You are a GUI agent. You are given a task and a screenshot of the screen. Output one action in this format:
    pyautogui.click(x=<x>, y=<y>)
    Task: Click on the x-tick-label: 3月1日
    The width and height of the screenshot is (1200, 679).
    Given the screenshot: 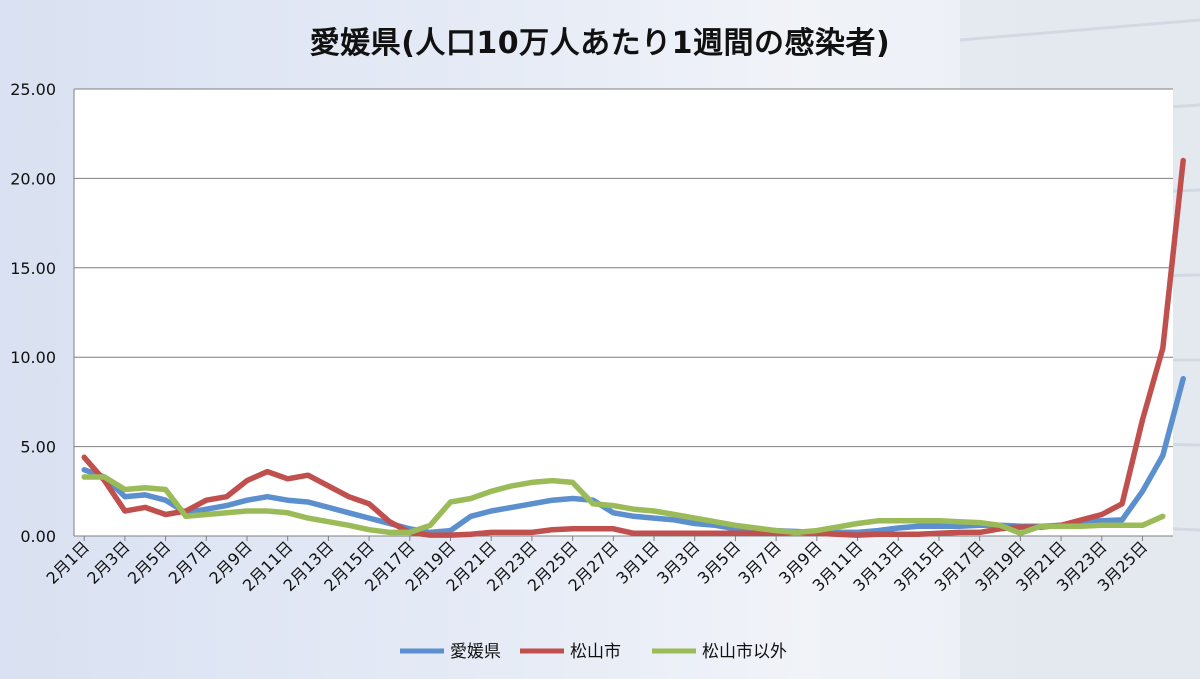 What is the action you would take?
    pyautogui.click(x=637, y=562)
    